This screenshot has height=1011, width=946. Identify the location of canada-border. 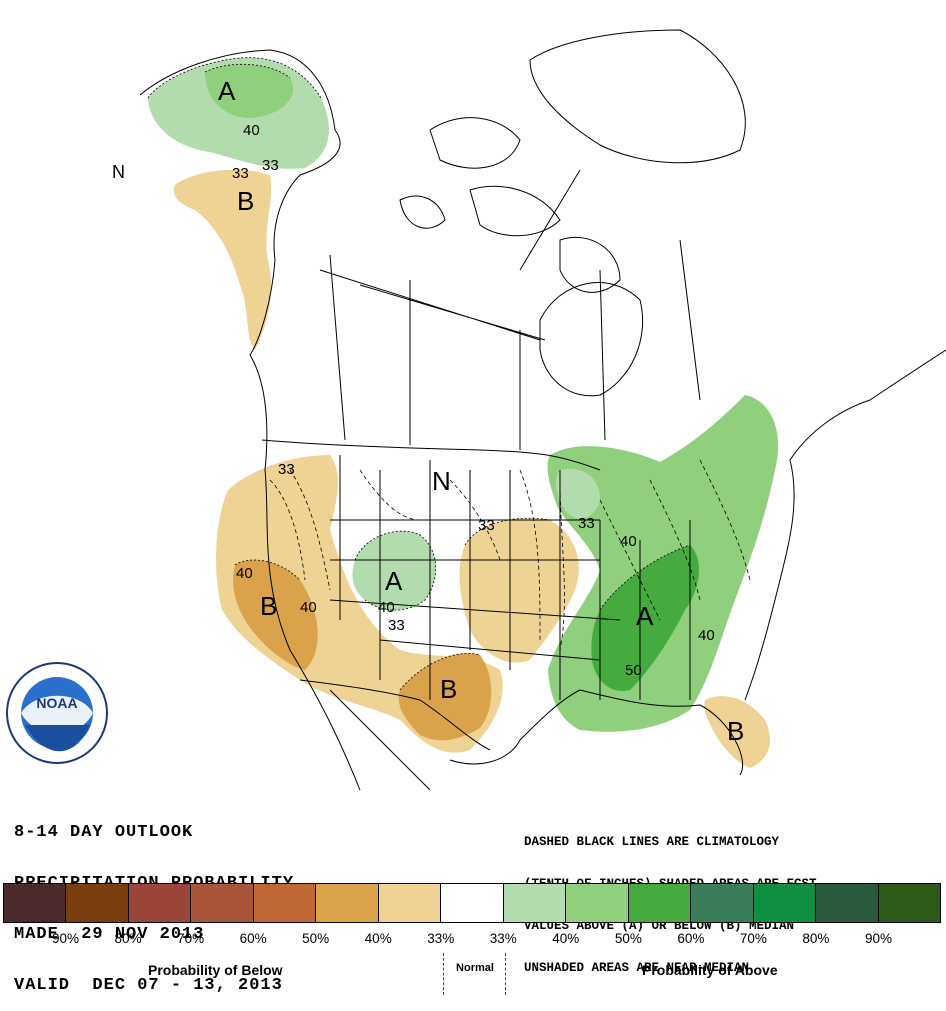
(431, 455).